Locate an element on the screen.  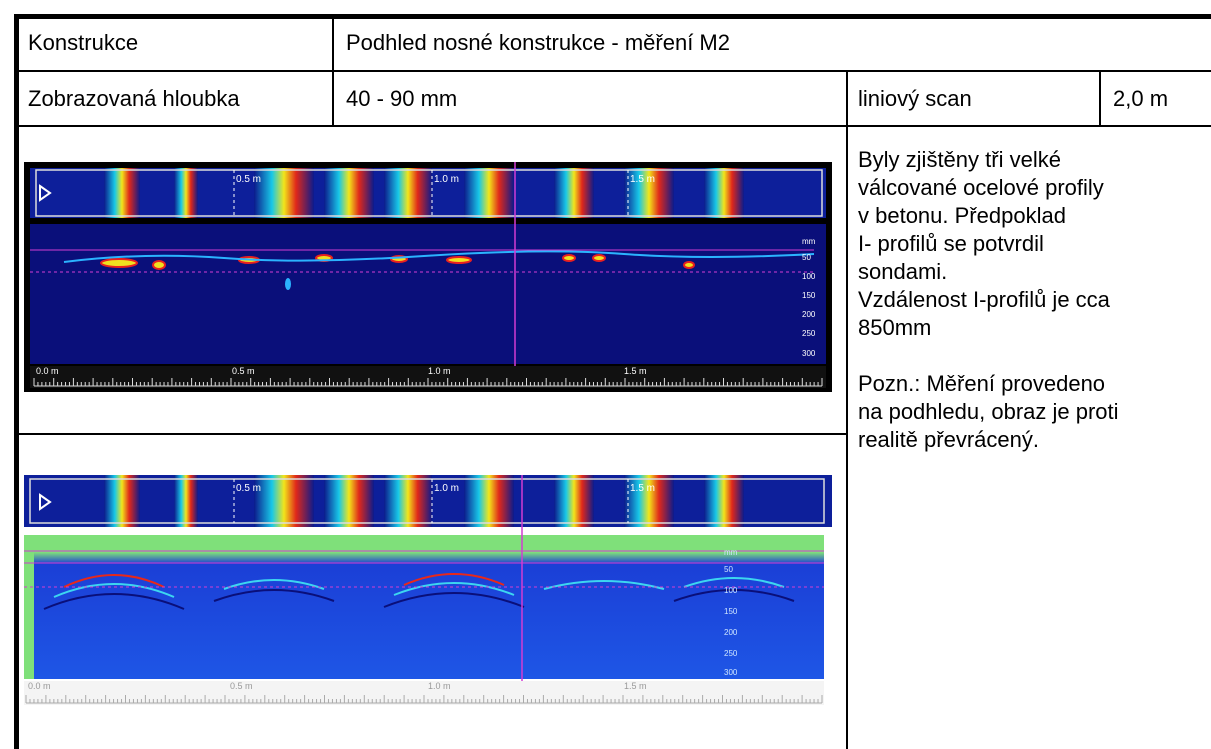
value-konstrukce: Podhled nosné konstrukce - měření M2 is located at coordinates (538, 42).